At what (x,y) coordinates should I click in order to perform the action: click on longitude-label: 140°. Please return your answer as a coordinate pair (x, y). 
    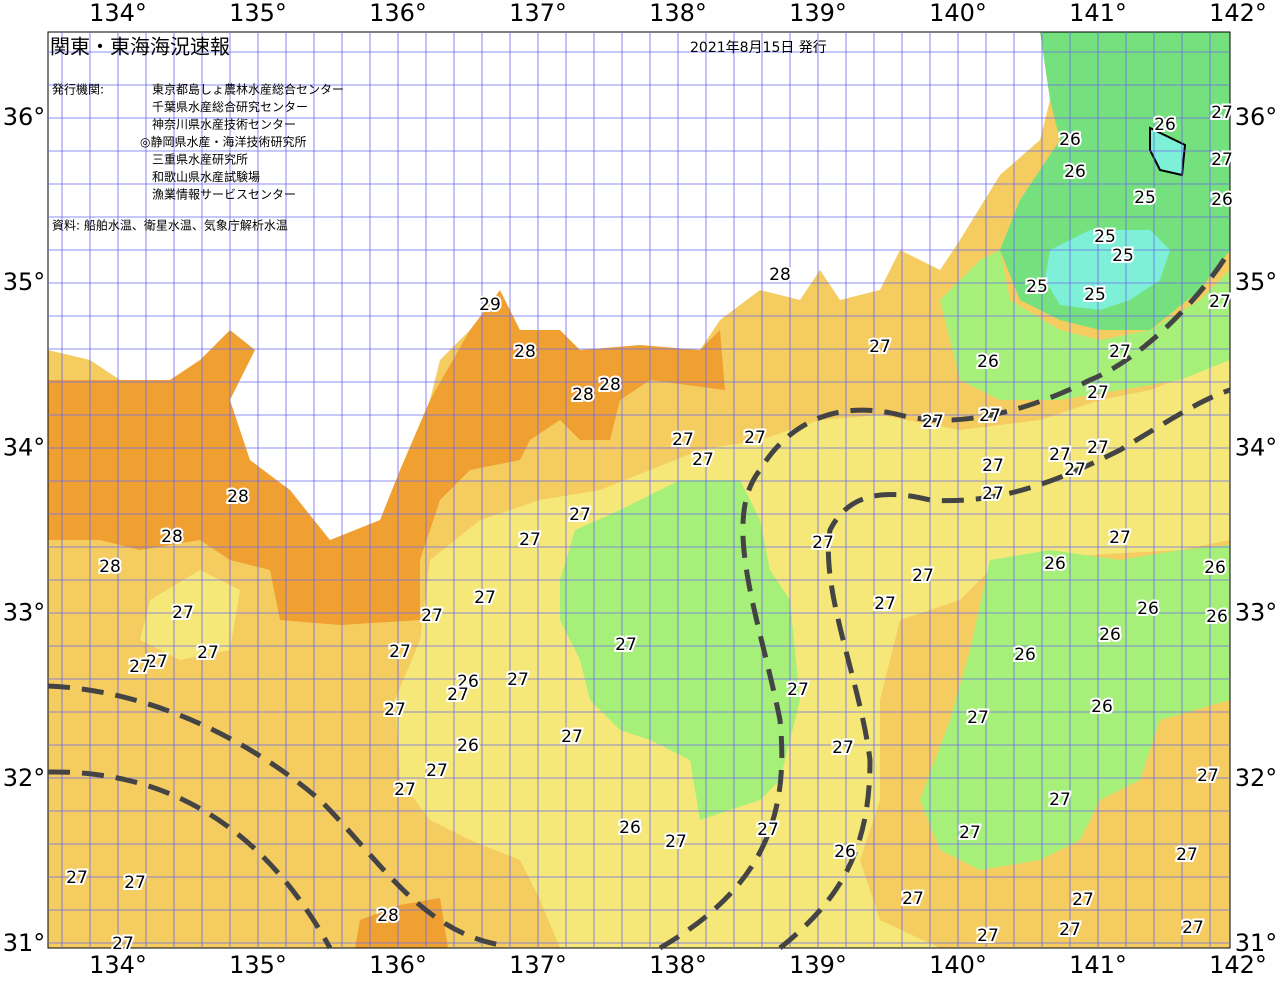
    Looking at the image, I should click on (958, 965).